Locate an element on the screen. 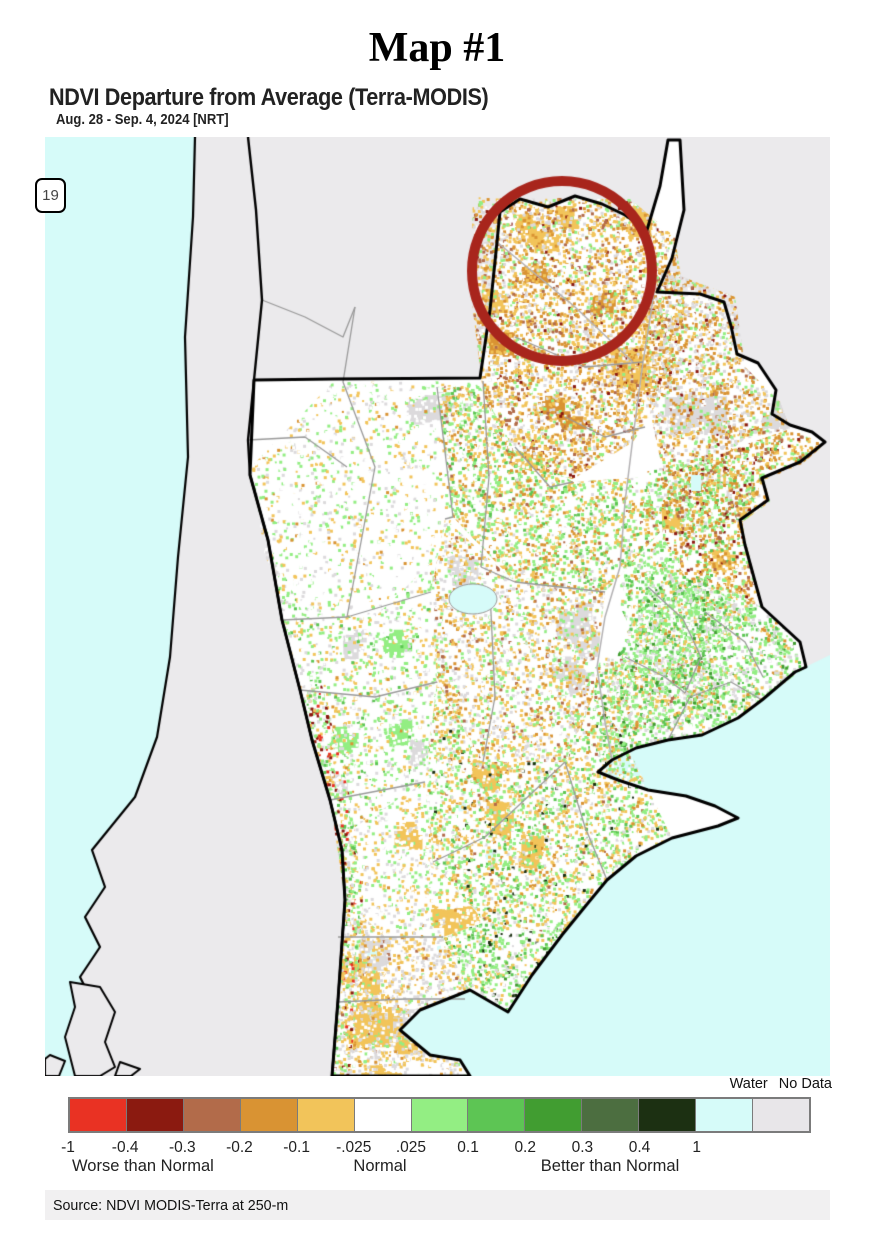 Image resolution: width=874 pixels, height=1234 pixels. map-number-title: Map #1 is located at coordinates (437, 48).